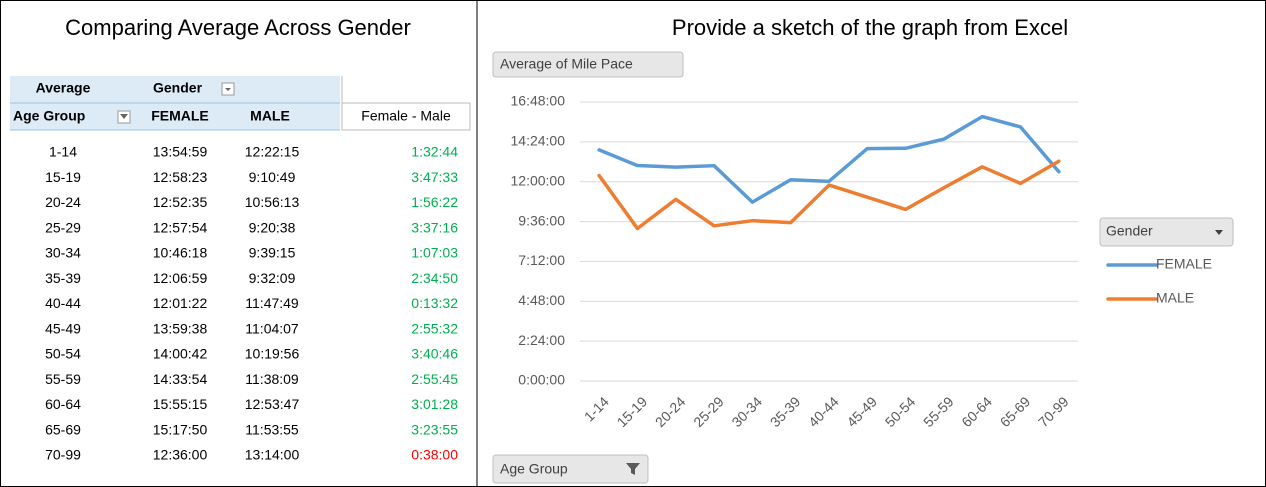 The width and height of the screenshot is (1266, 487). I want to click on female-cell: 12:57:54, so click(180, 227).